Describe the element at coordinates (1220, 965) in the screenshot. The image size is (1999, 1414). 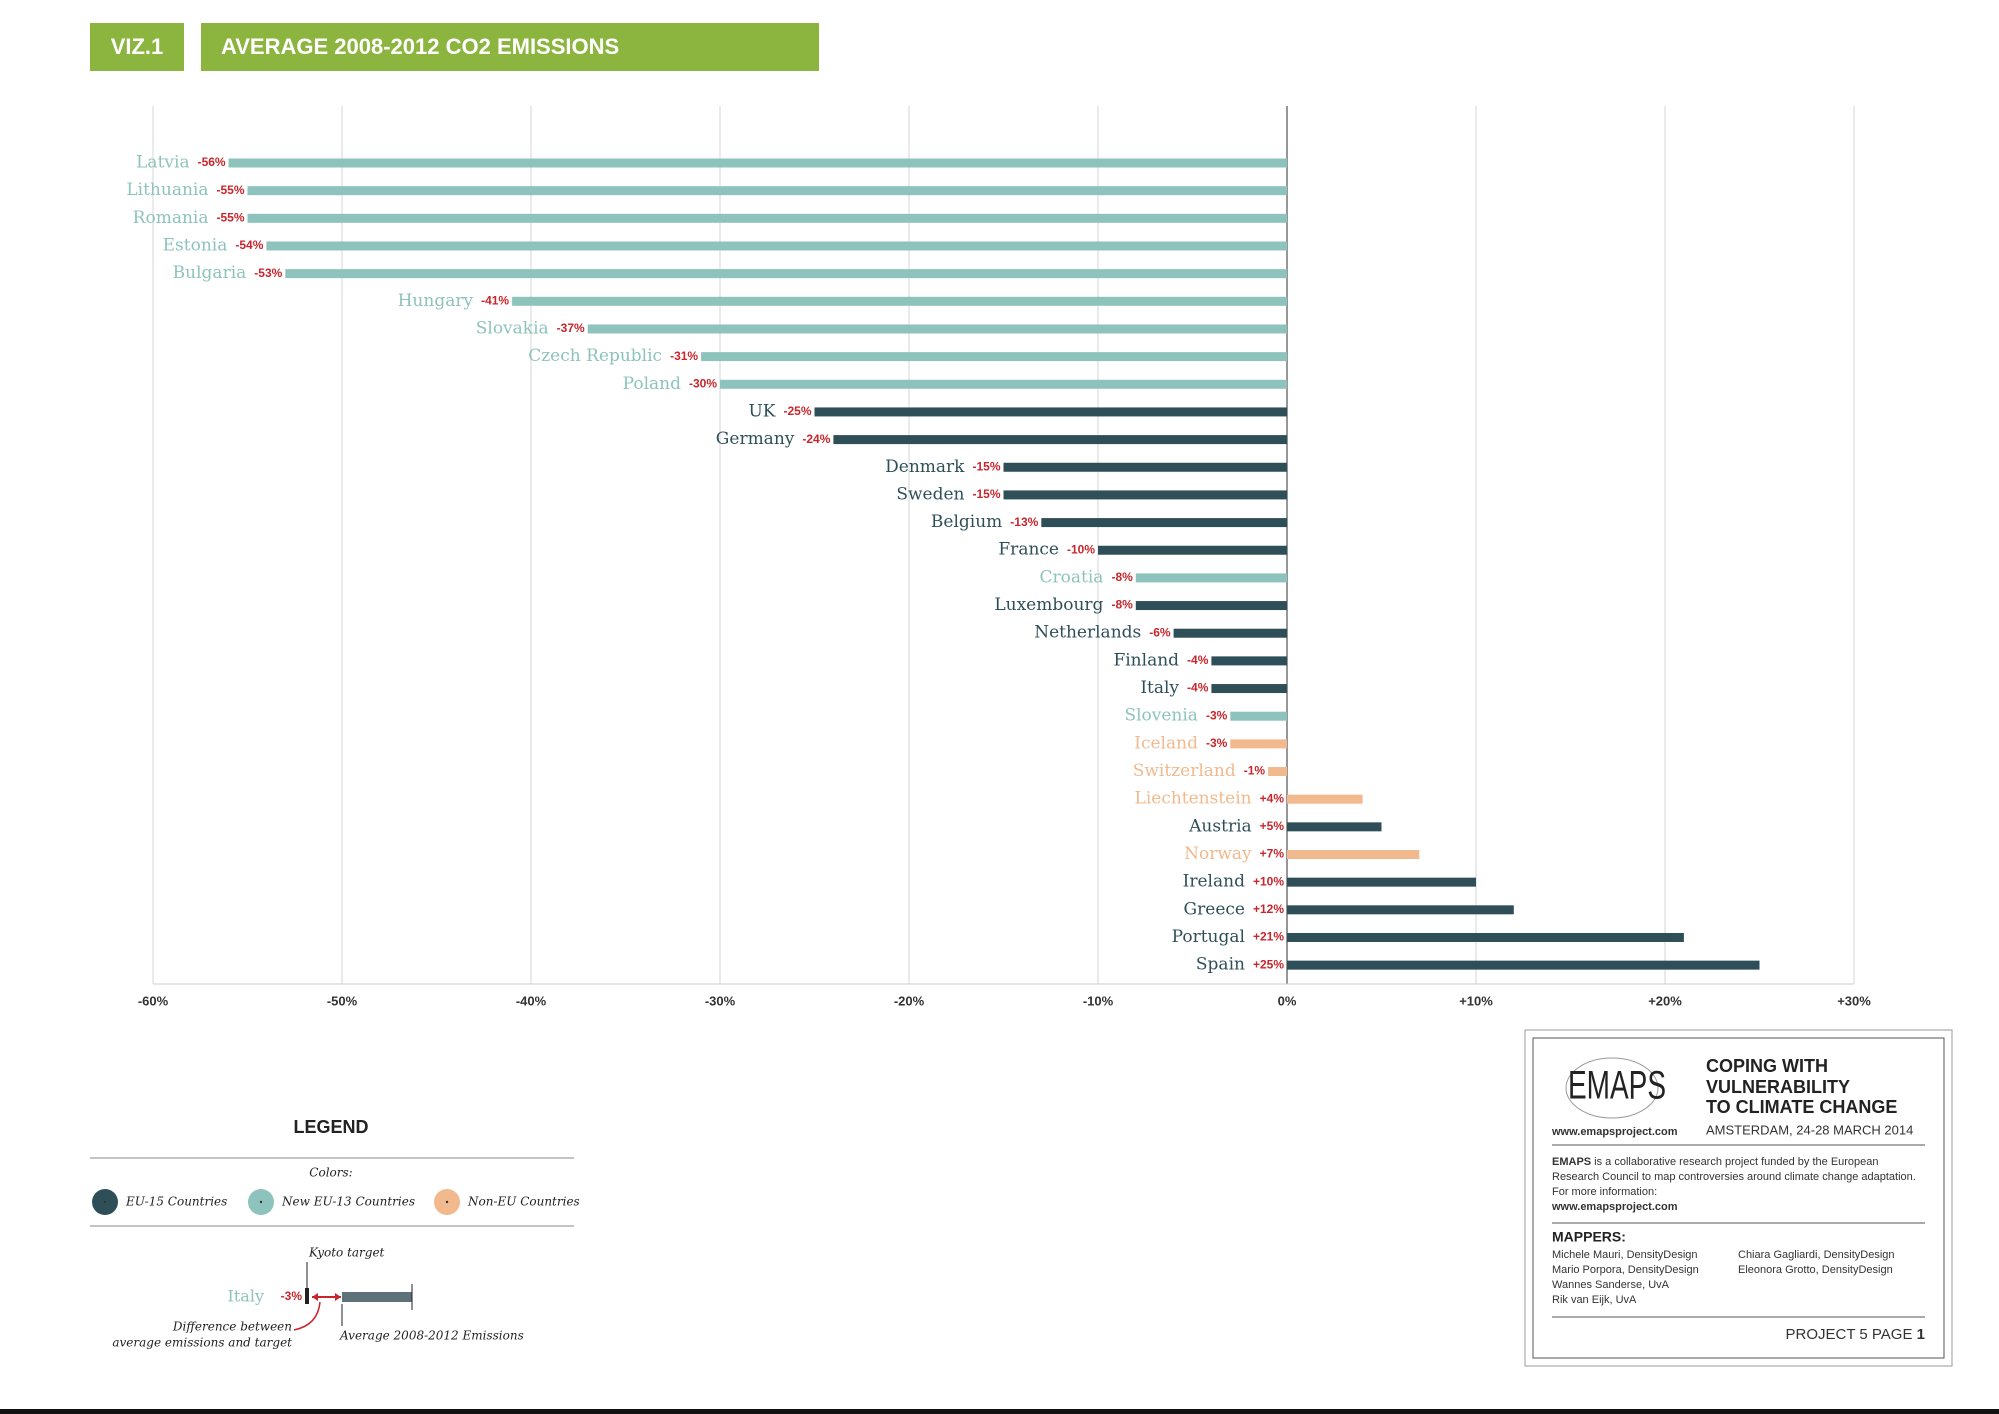
I see `category-label: Spain` at that location.